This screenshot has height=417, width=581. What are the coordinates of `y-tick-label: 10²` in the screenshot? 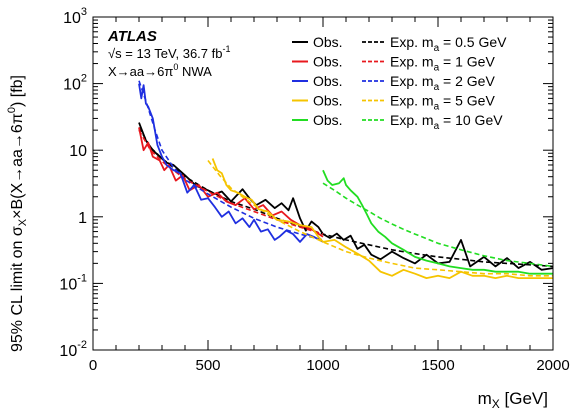 It's located at (75, 83).